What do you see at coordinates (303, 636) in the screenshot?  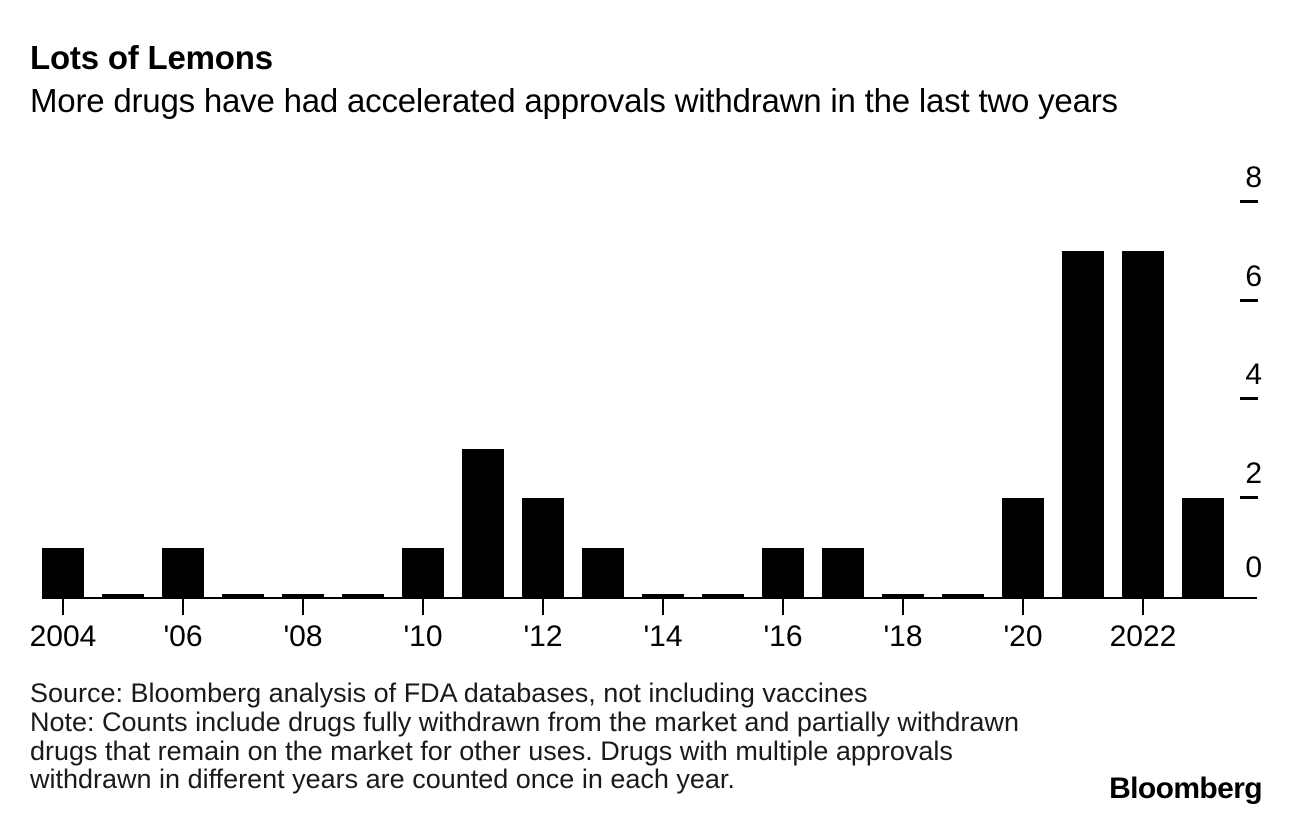 I see `x-tick-label-2008: '08` at bounding box center [303, 636].